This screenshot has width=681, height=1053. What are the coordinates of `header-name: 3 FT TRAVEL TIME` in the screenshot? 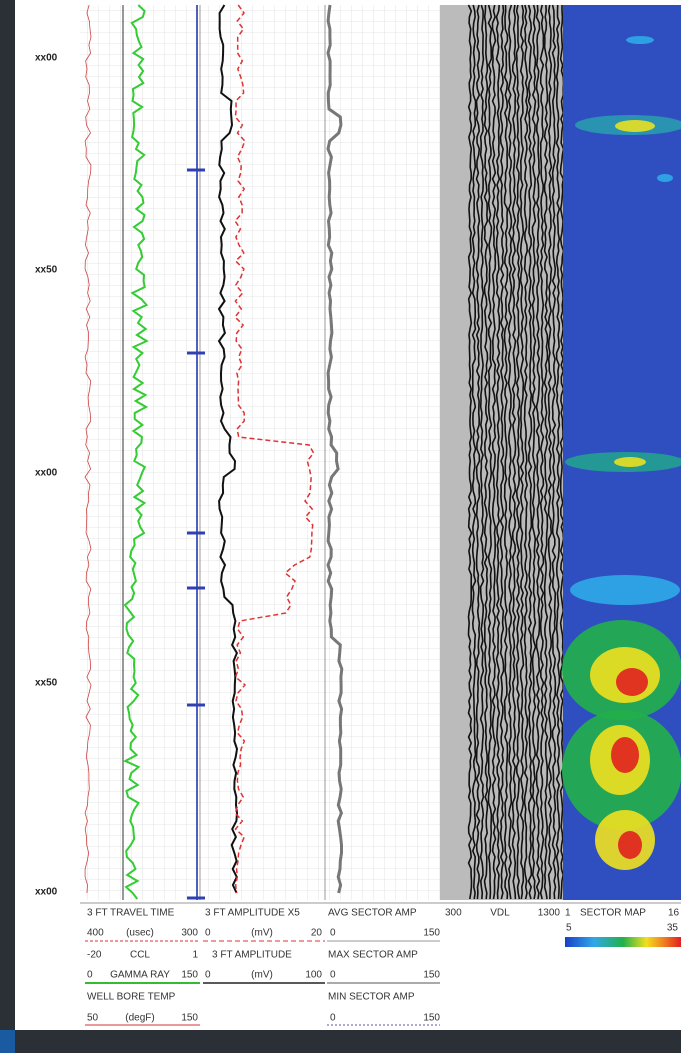 It's located at (131, 913).